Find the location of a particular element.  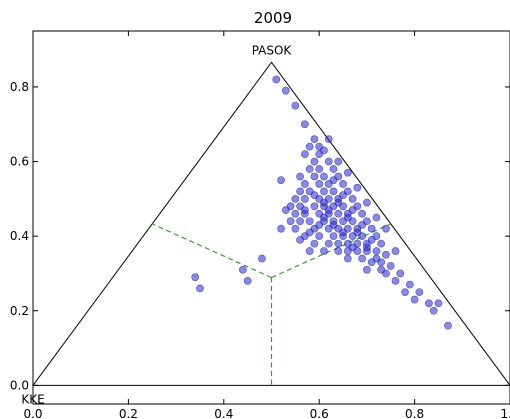

y-tick-label: 0.4 is located at coordinates (19, 236).